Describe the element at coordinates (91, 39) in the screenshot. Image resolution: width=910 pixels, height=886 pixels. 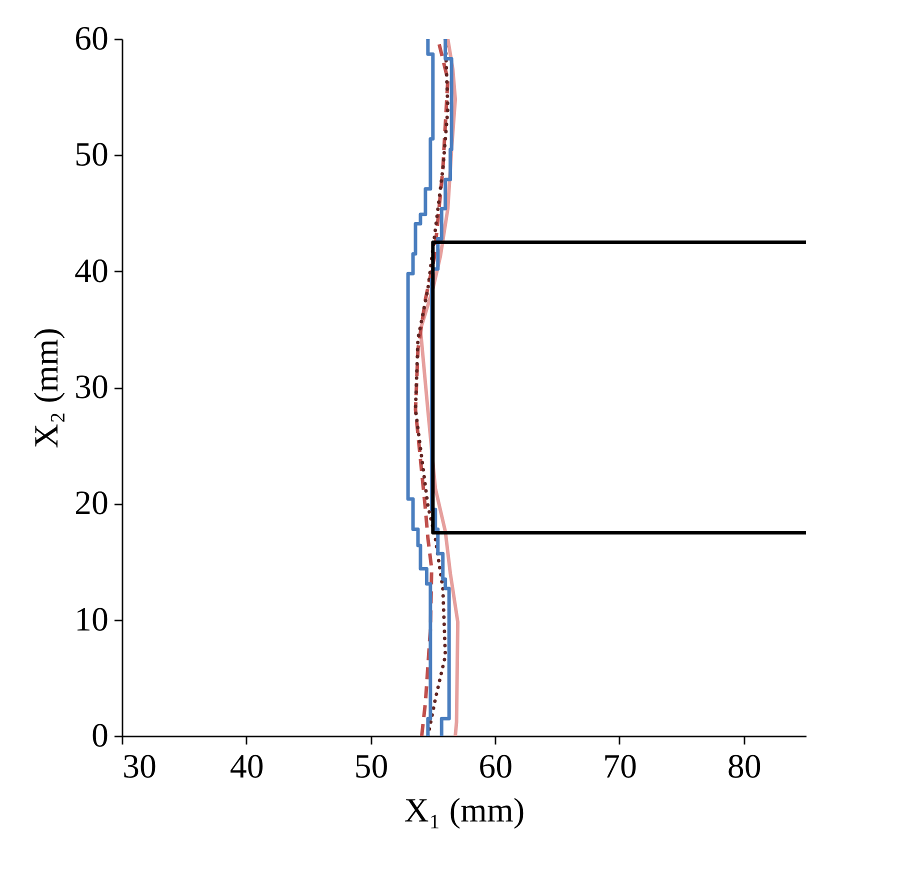
I see `y-tick-label: 60` at that location.